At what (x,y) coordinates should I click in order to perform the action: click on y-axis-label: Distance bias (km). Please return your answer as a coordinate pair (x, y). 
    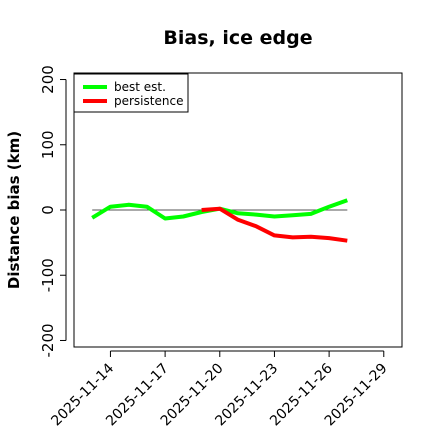
    Looking at the image, I should click on (14, 210).